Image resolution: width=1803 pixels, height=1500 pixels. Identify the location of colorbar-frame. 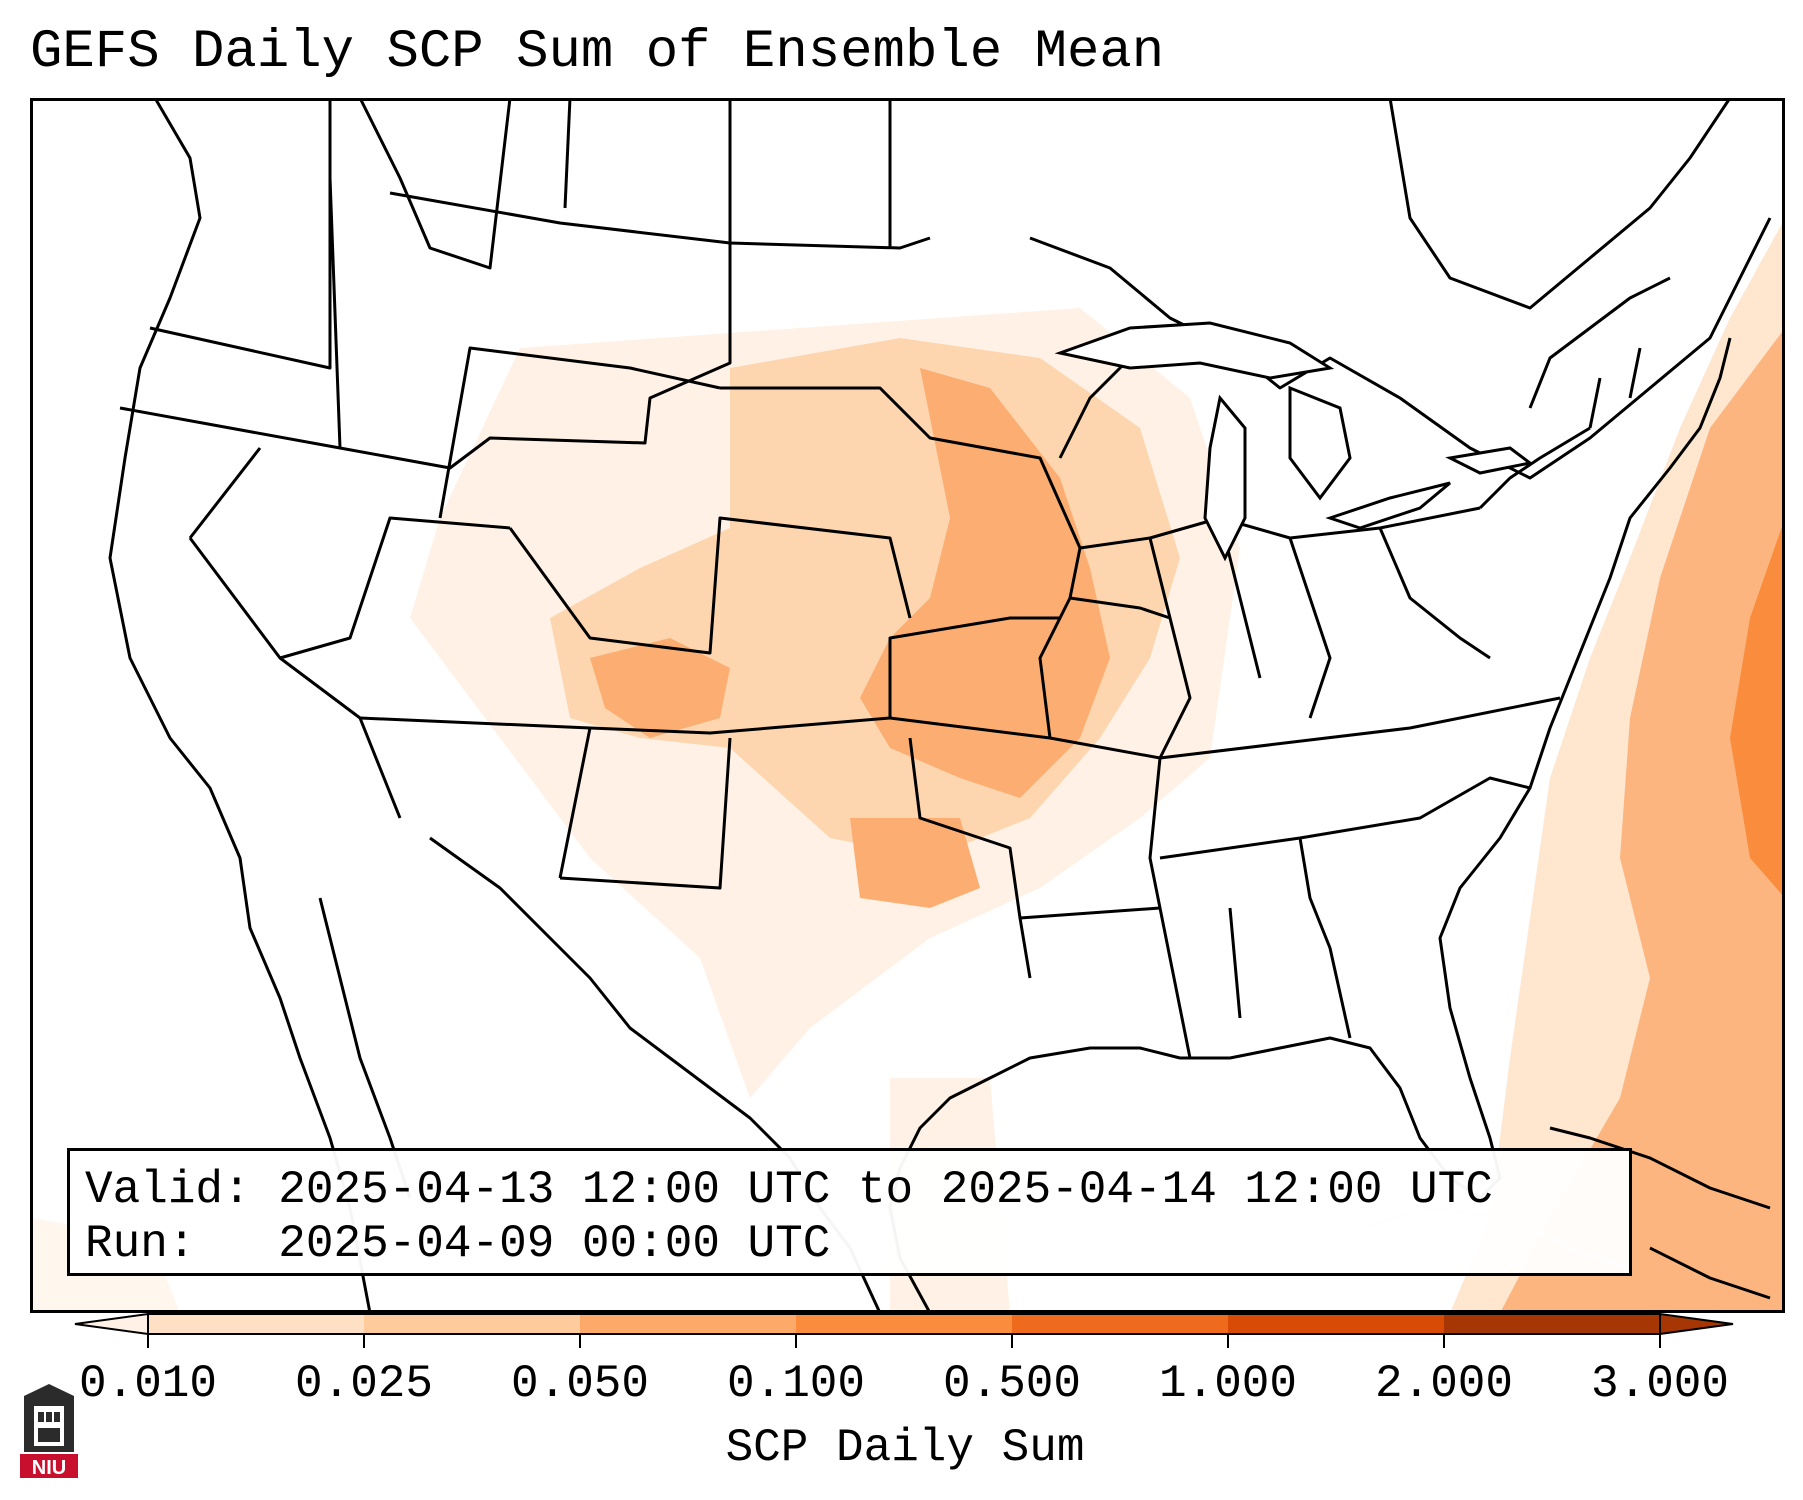
(904, 1324).